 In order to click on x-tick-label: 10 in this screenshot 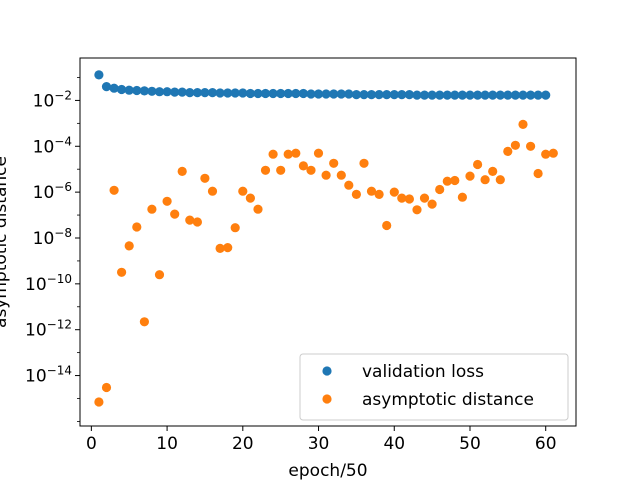, I will do `click(167, 444)`.